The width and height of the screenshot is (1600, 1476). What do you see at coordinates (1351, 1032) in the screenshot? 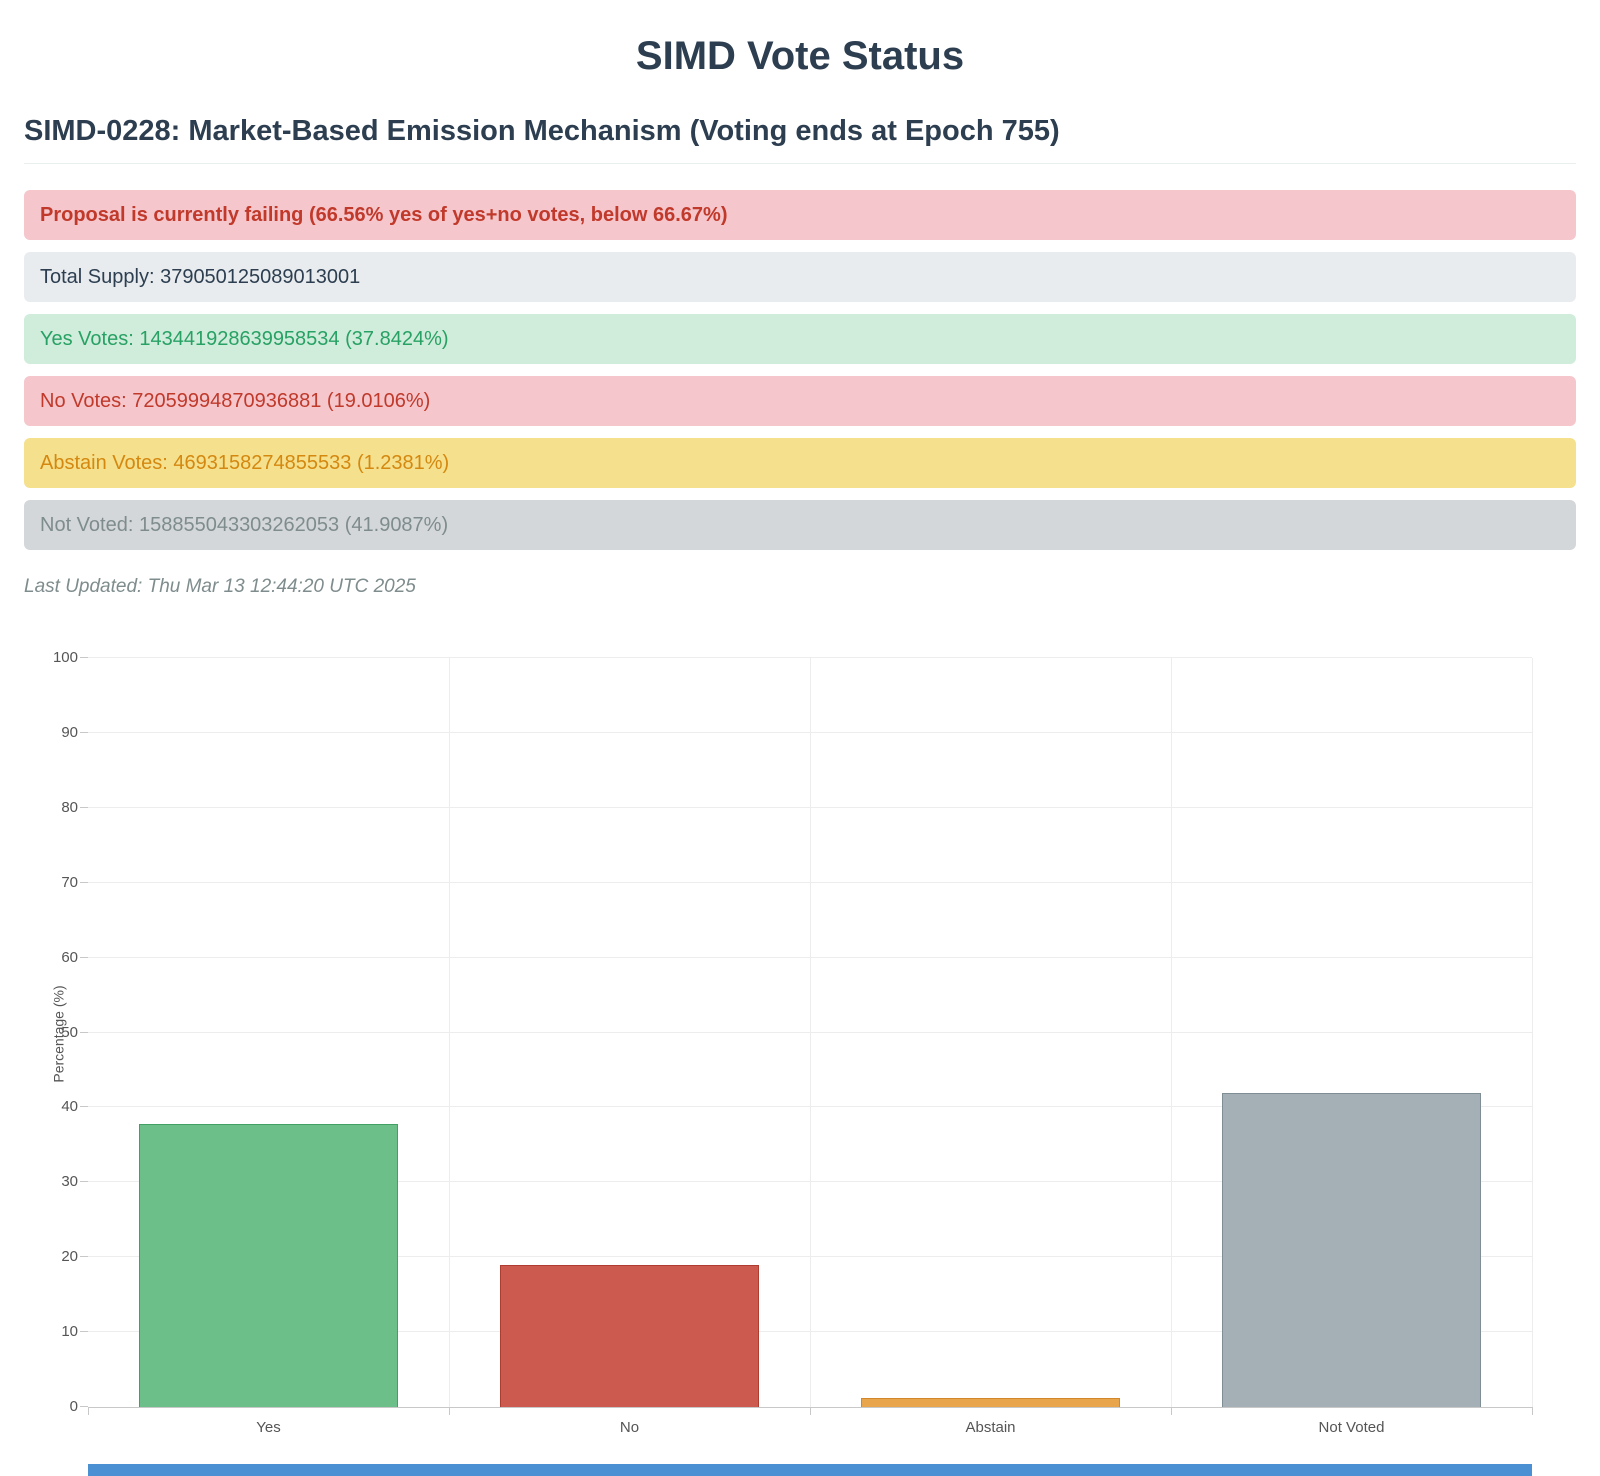
I see `bar-column-not-voted` at bounding box center [1351, 1032].